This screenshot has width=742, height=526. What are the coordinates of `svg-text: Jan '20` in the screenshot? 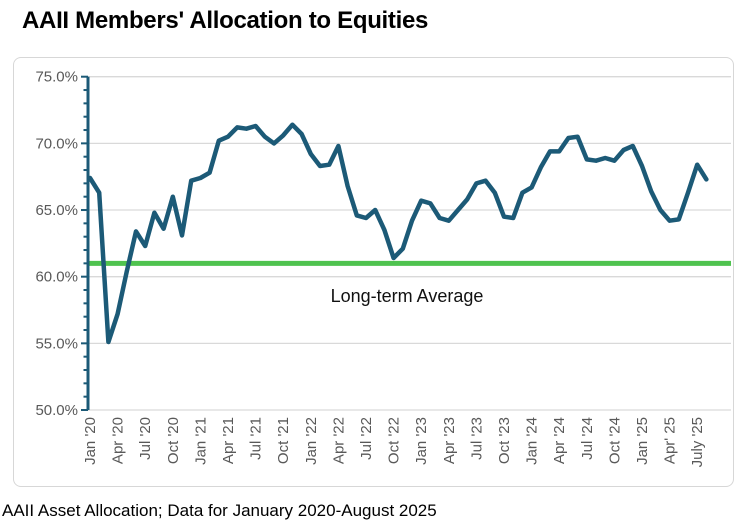 It's located at (90, 441).